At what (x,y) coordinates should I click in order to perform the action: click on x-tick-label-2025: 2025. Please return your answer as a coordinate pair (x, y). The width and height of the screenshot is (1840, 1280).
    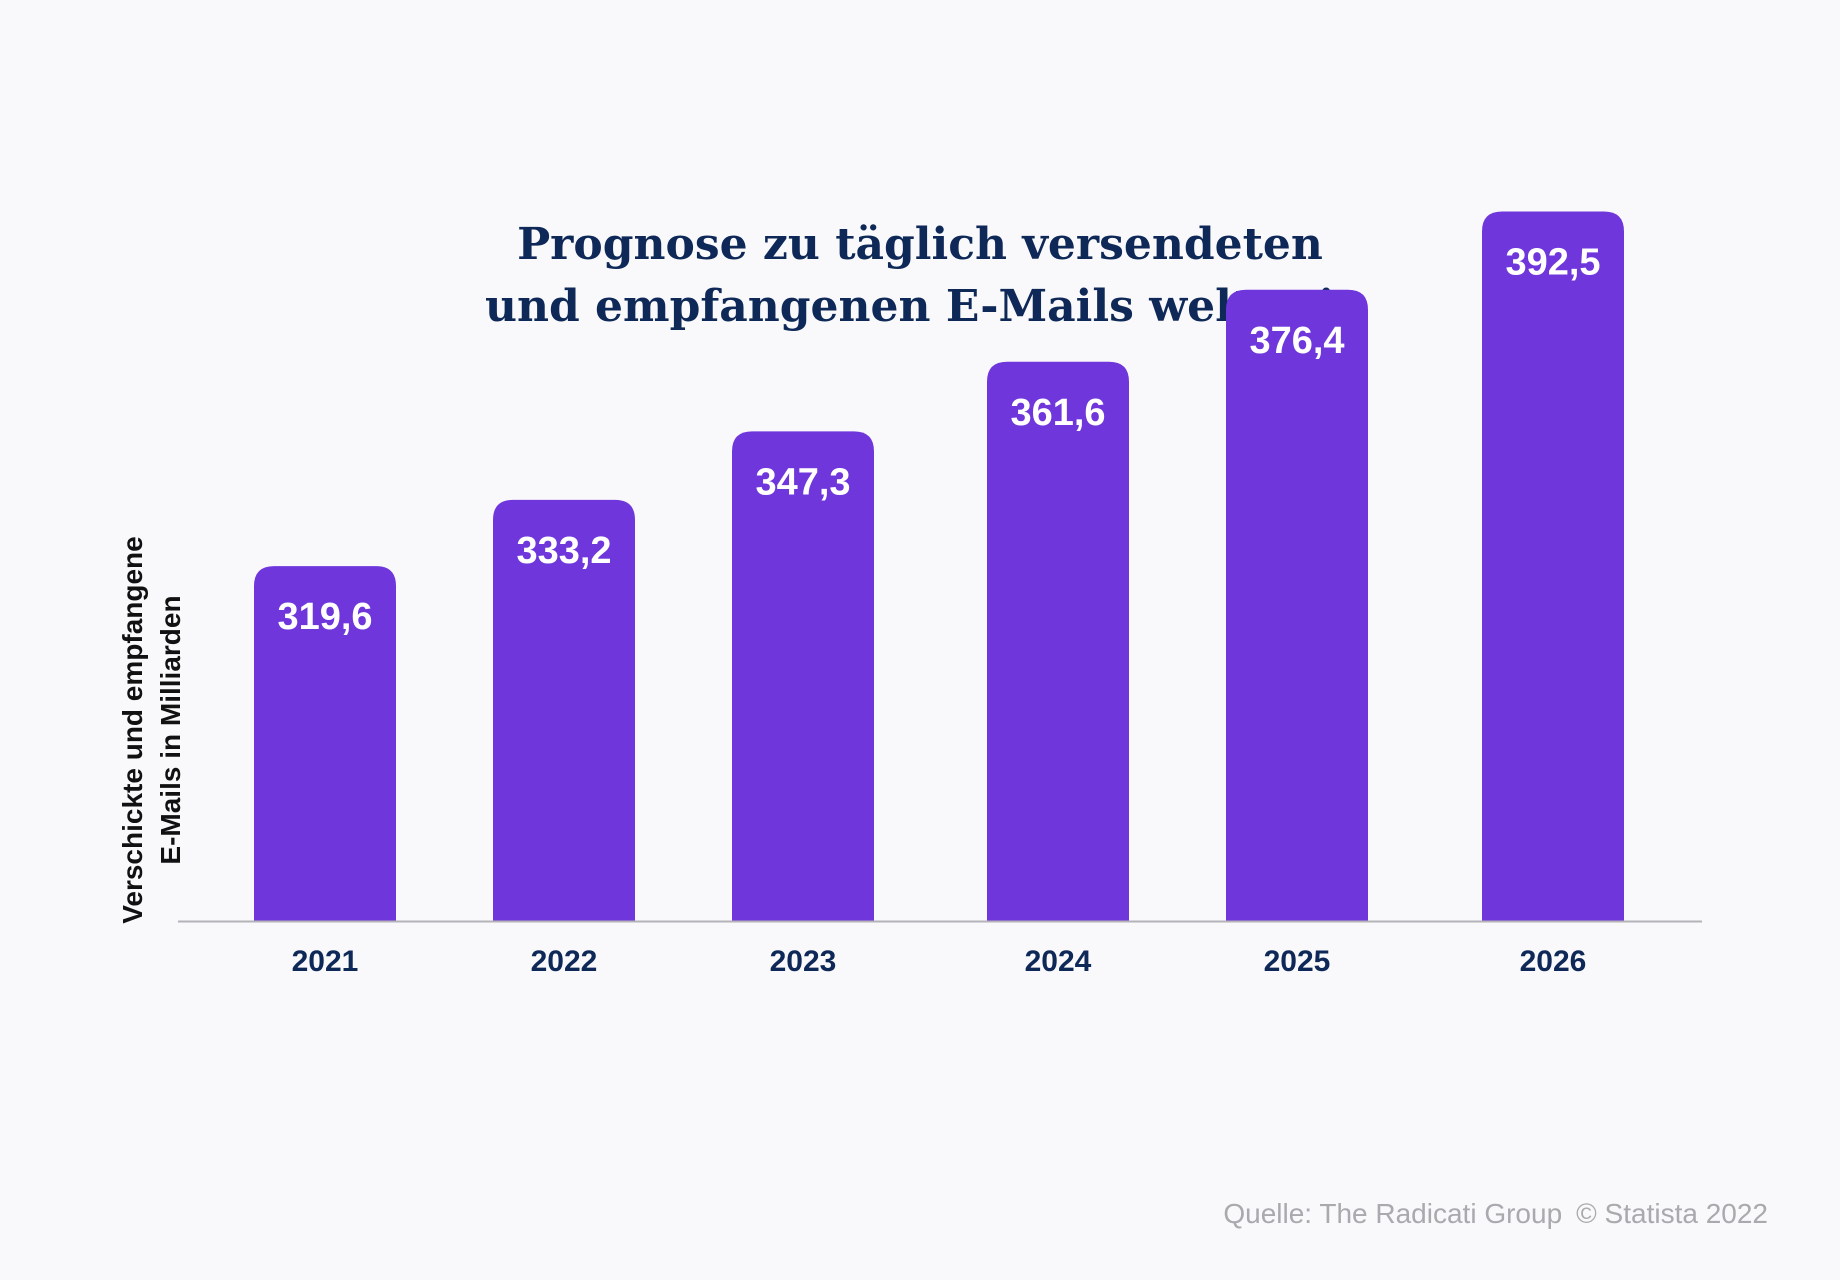
    Looking at the image, I should click on (1297, 961).